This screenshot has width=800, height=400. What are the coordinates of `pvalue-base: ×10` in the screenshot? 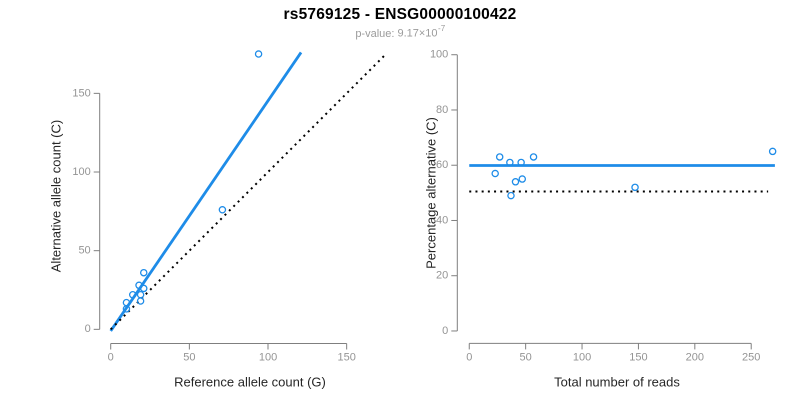 It's located at (428, 33).